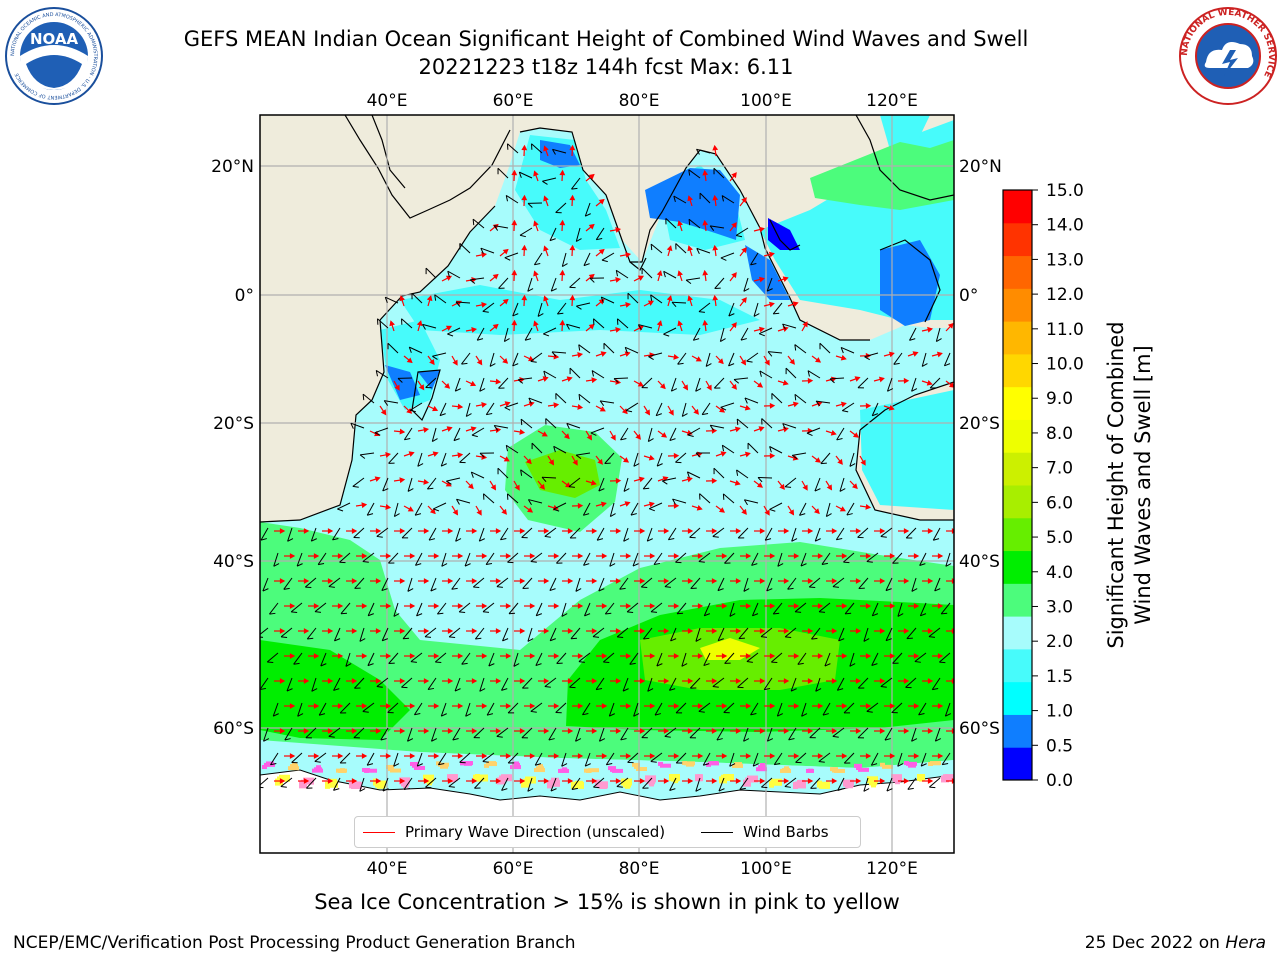  Describe the element at coordinates (1065, 365) in the screenshot. I see `colorbar-tick-12: 10.0` at that location.